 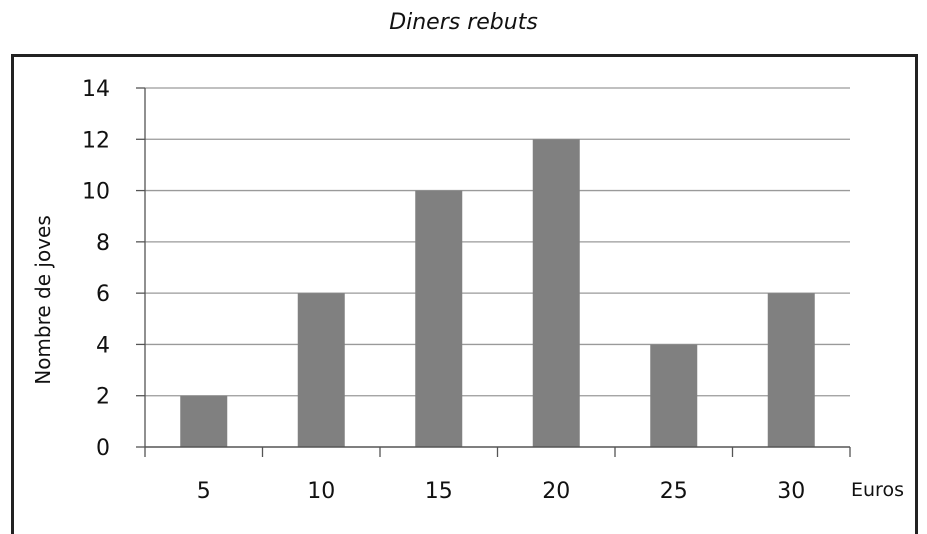 What do you see at coordinates (103, 345) in the screenshot?
I see `y-tick-label-4: 4` at bounding box center [103, 345].